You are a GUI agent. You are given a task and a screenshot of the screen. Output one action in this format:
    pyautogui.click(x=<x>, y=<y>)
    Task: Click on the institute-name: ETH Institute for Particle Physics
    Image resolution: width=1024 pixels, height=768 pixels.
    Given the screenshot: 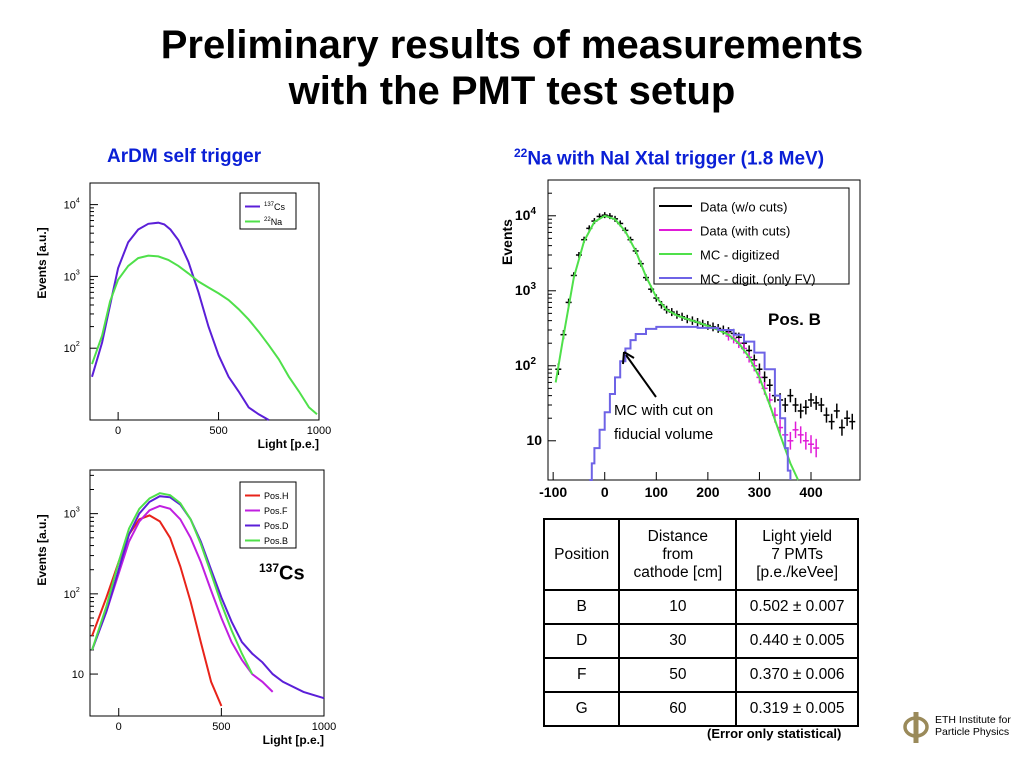 What is the action you would take?
    pyautogui.click(x=973, y=726)
    